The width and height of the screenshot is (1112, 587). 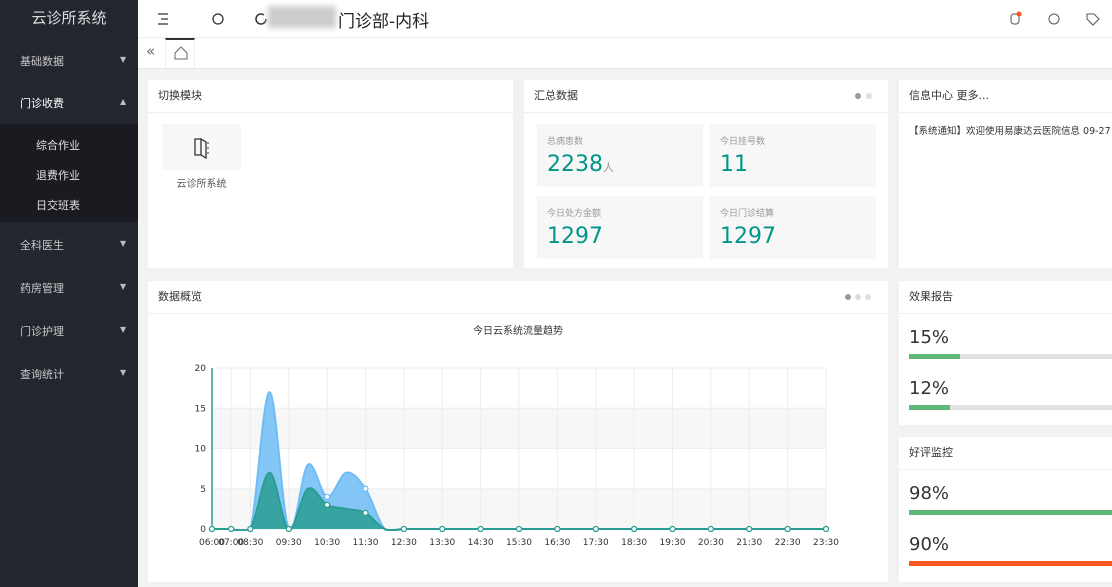 I want to click on x-tick-label: 13:30, so click(x=442, y=543).